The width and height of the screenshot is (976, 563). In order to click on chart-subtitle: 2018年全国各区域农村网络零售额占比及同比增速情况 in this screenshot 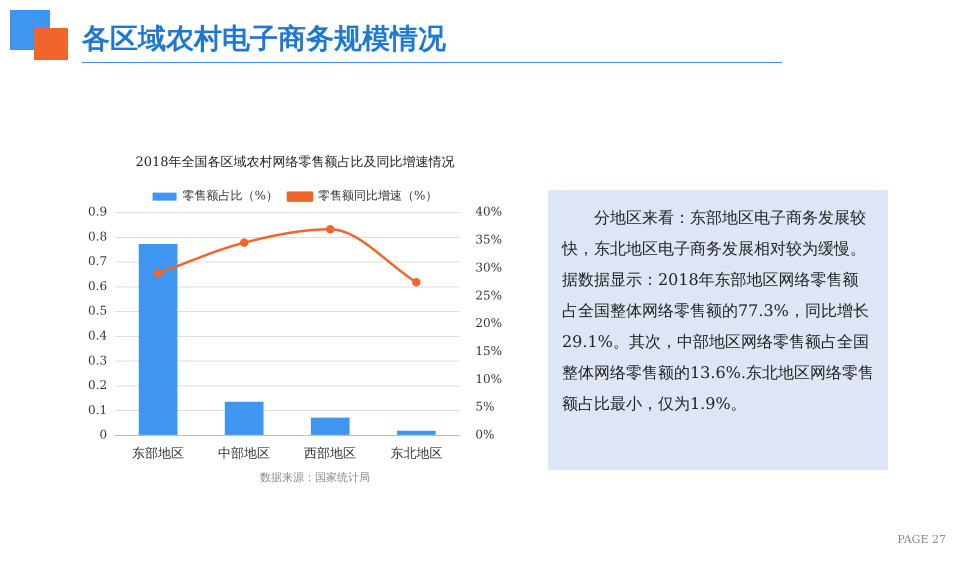, I will do `click(295, 162)`.